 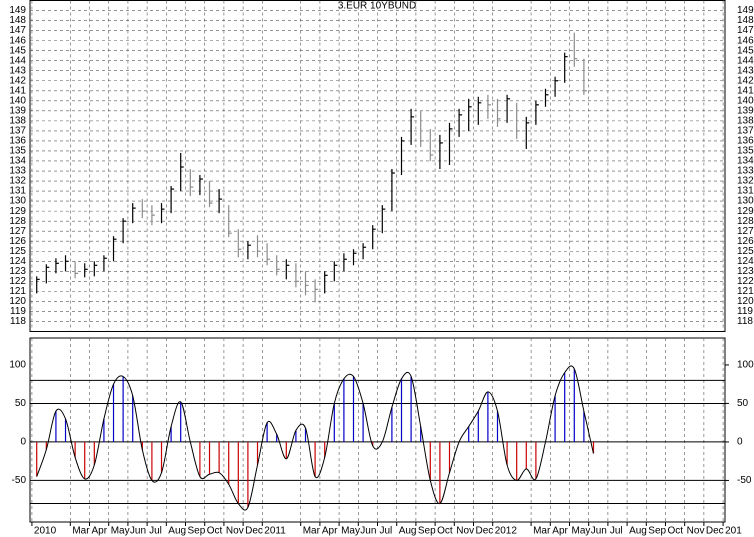 I want to click on y-tick-label-right: 120, so click(x=745, y=301).